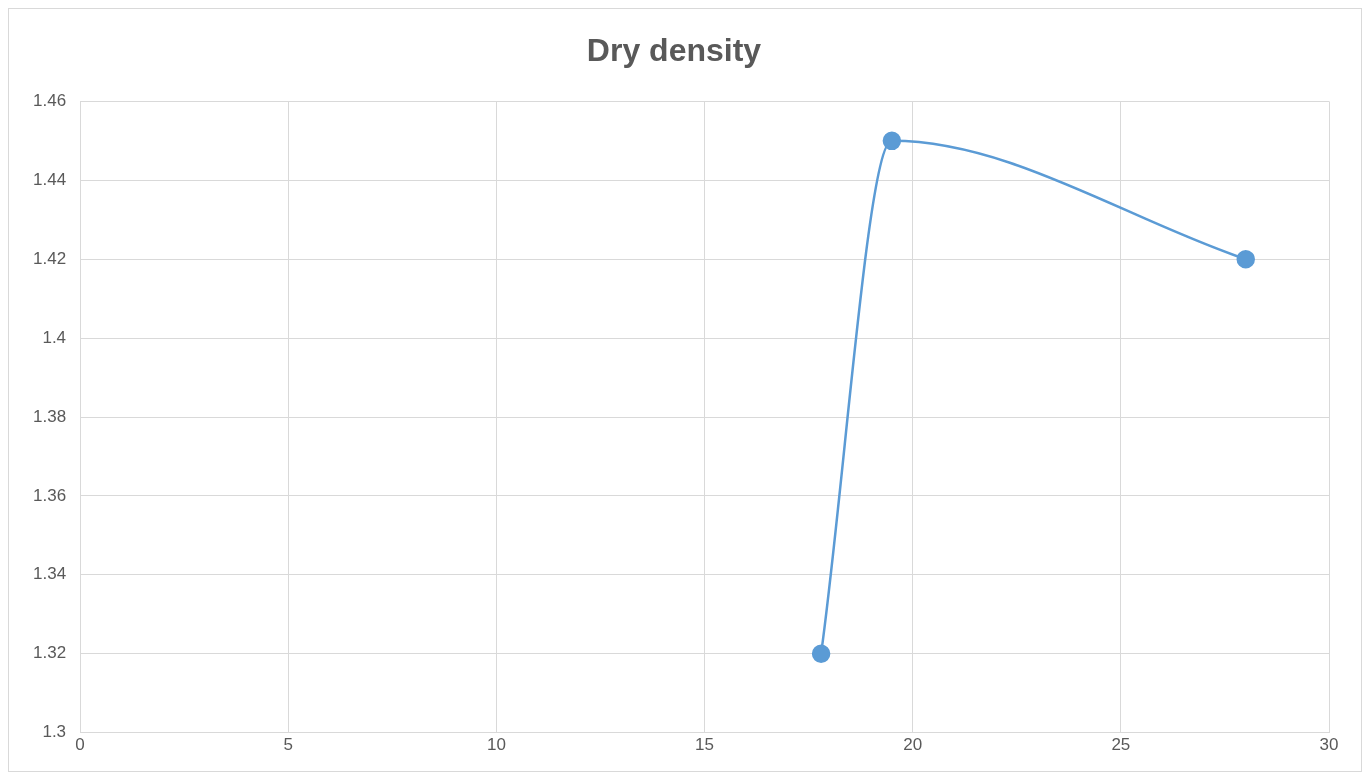 This screenshot has width=1370, height=780. What do you see at coordinates (49, 495) in the screenshot?
I see `y-tick-label: 1.36` at bounding box center [49, 495].